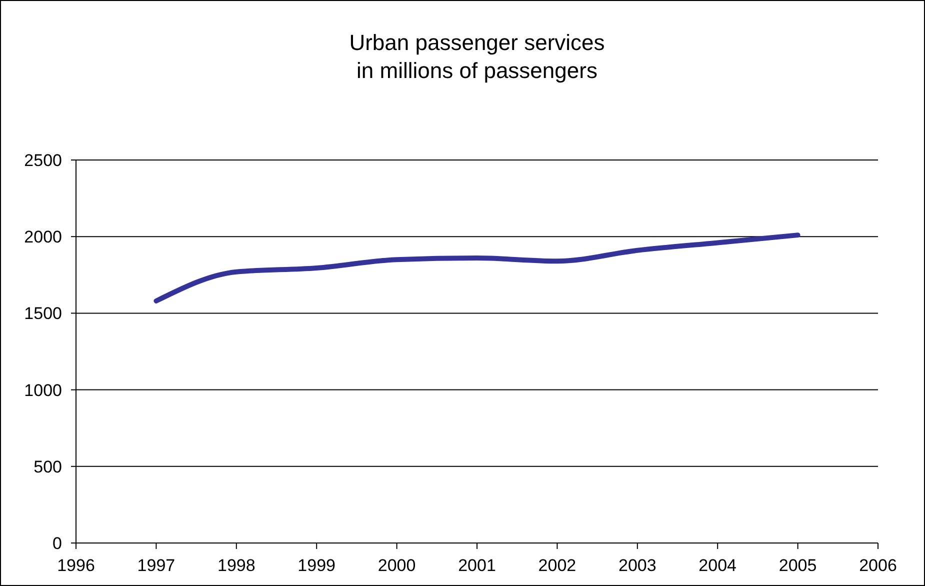 The image size is (925, 586). What do you see at coordinates (43, 390) in the screenshot?
I see `y-tick-label: 1000` at bounding box center [43, 390].